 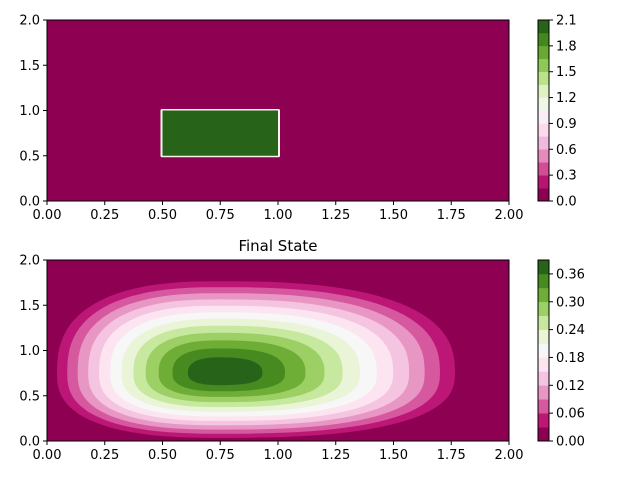 What do you see at coordinates (566, 98) in the screenshot?
I see `colorbar-tick-label: 1.2` at bounding box center [566, 98].